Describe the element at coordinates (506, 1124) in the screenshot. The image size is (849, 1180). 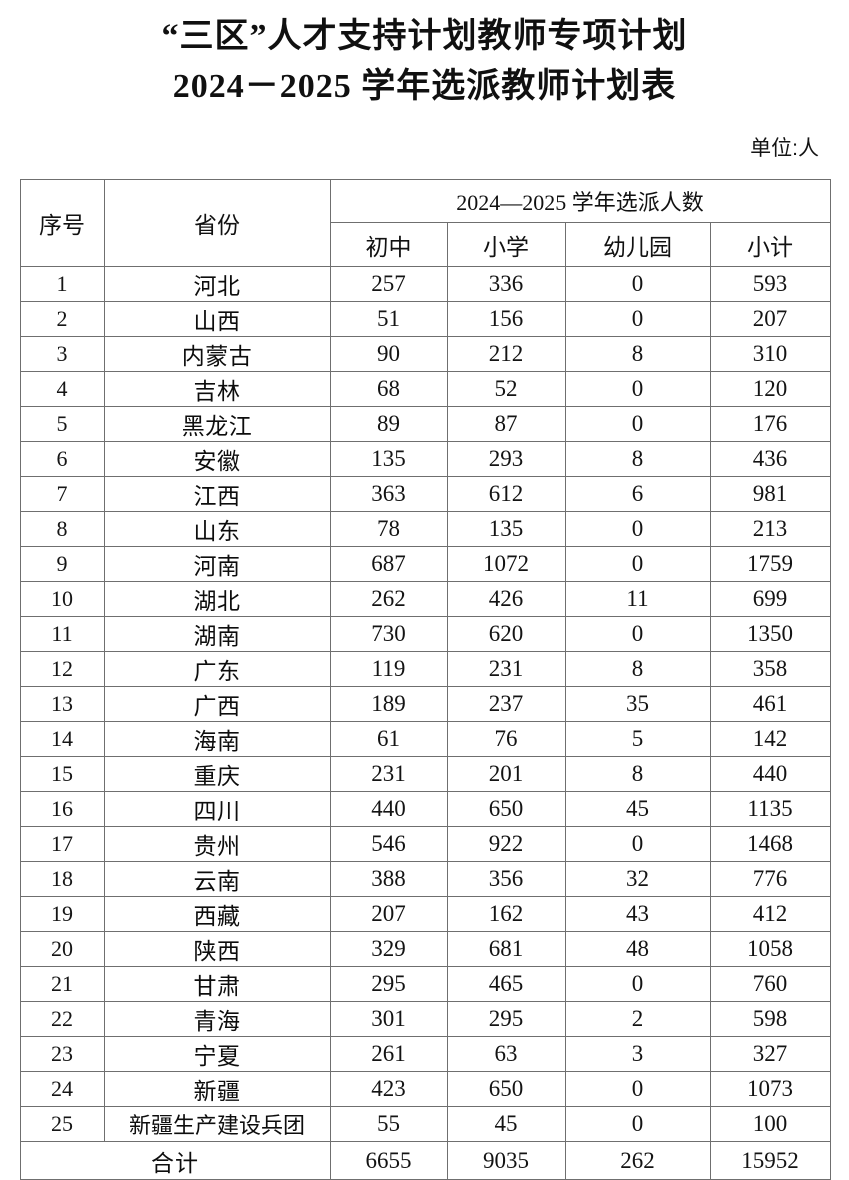
I see `row-primary: 45` at that location.